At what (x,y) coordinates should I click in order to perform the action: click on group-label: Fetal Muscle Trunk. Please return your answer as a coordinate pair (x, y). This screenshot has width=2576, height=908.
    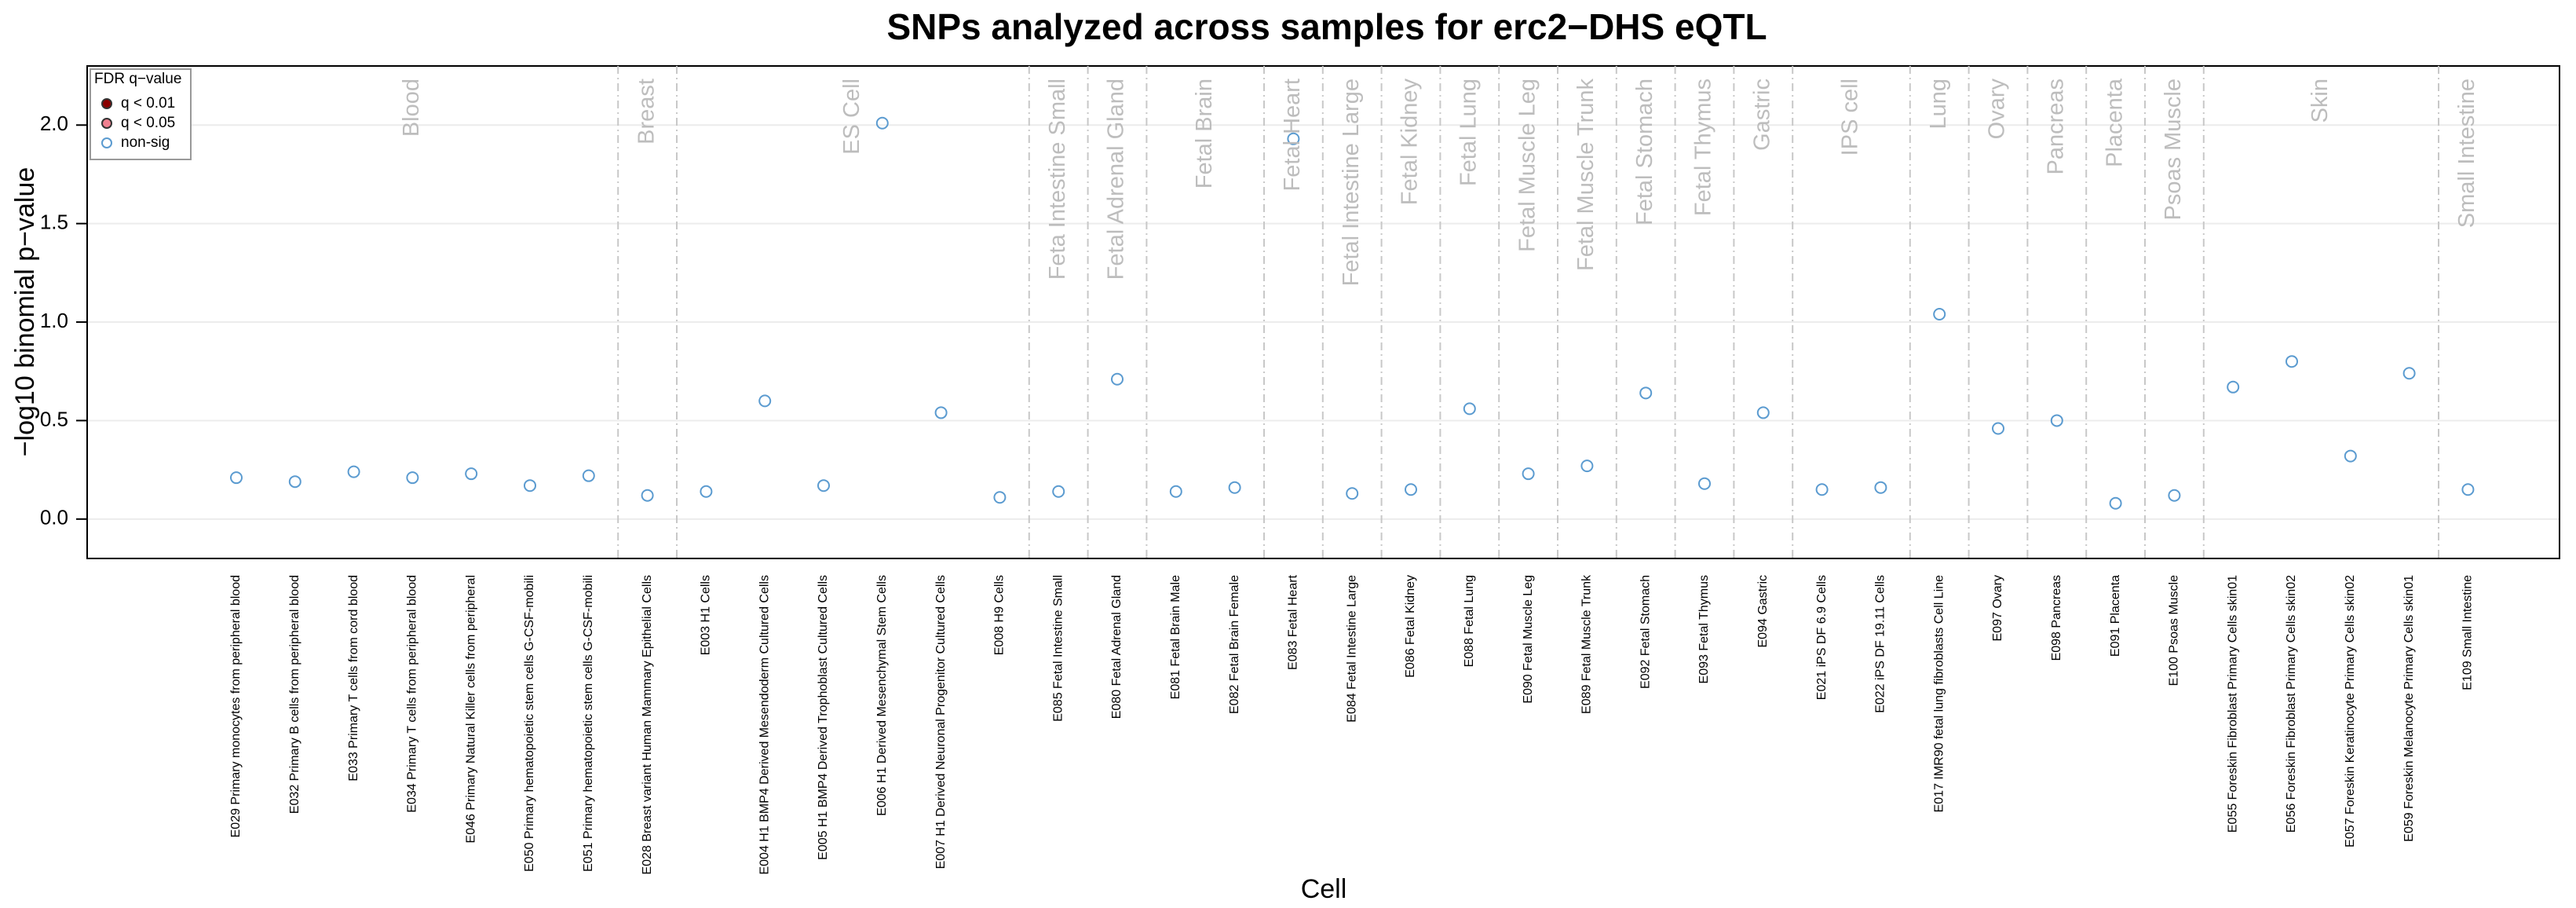
    Looking at the image, I should click on (1586, 175).